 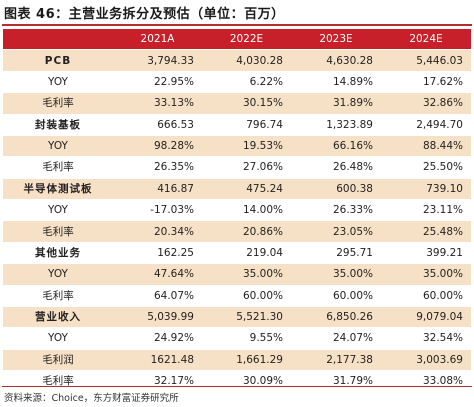 What do you see at coordinates (58, 317) in the screenshot?
I see `row-label: 营业收入` at bounding box center [58, 317].